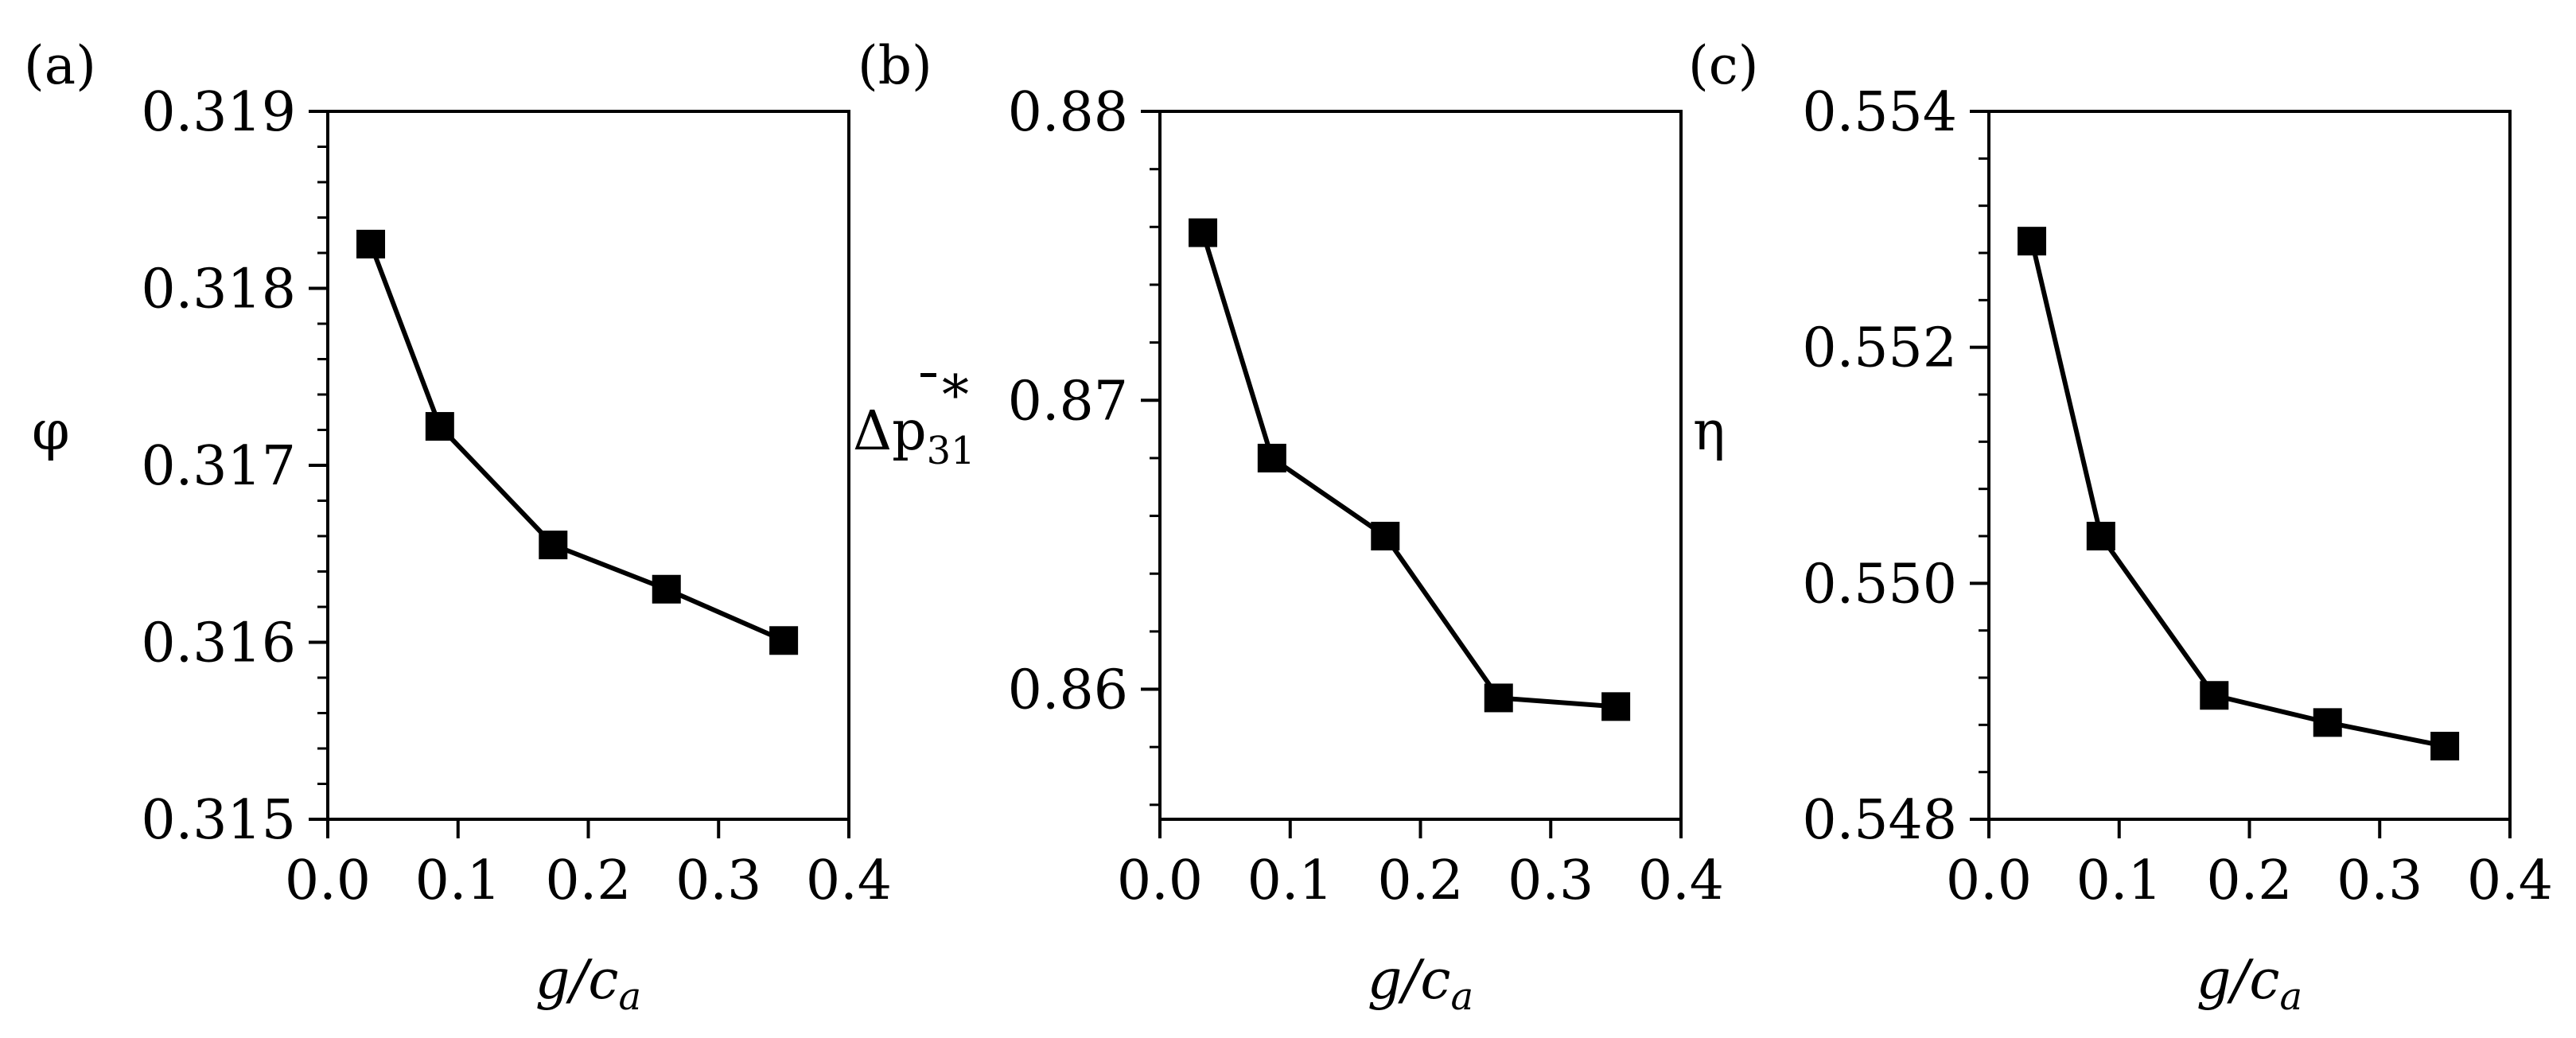 The image size is (2576, 1038). I want to click on y-tick-label: 0.319, so click(219, 112).